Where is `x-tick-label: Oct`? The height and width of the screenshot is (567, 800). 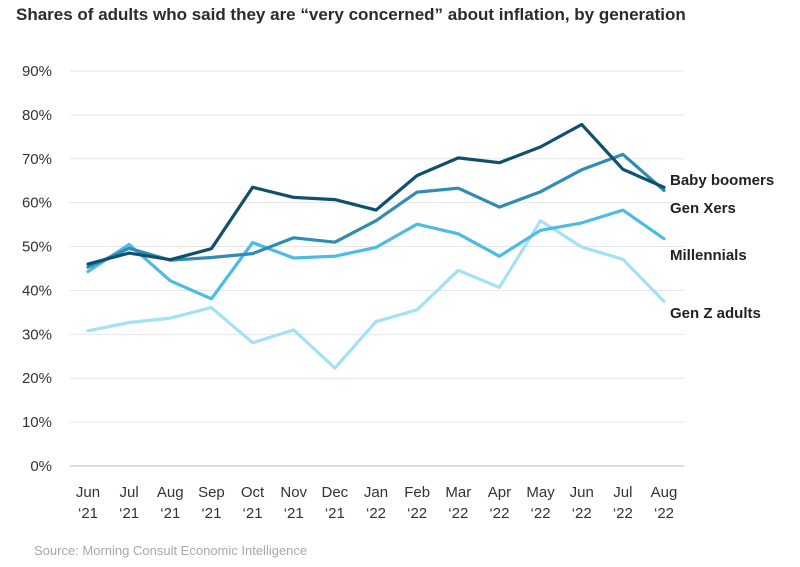 x-tick-label: Oct is located at coordinates (253, 492).